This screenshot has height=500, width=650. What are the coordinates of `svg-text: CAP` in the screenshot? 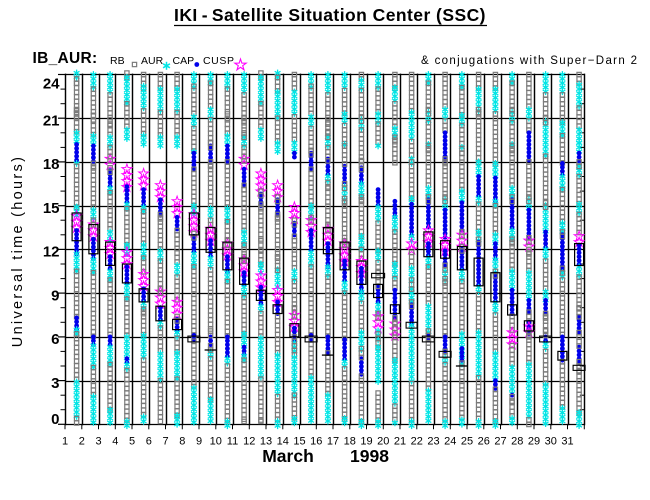 It's located at (184, 61).